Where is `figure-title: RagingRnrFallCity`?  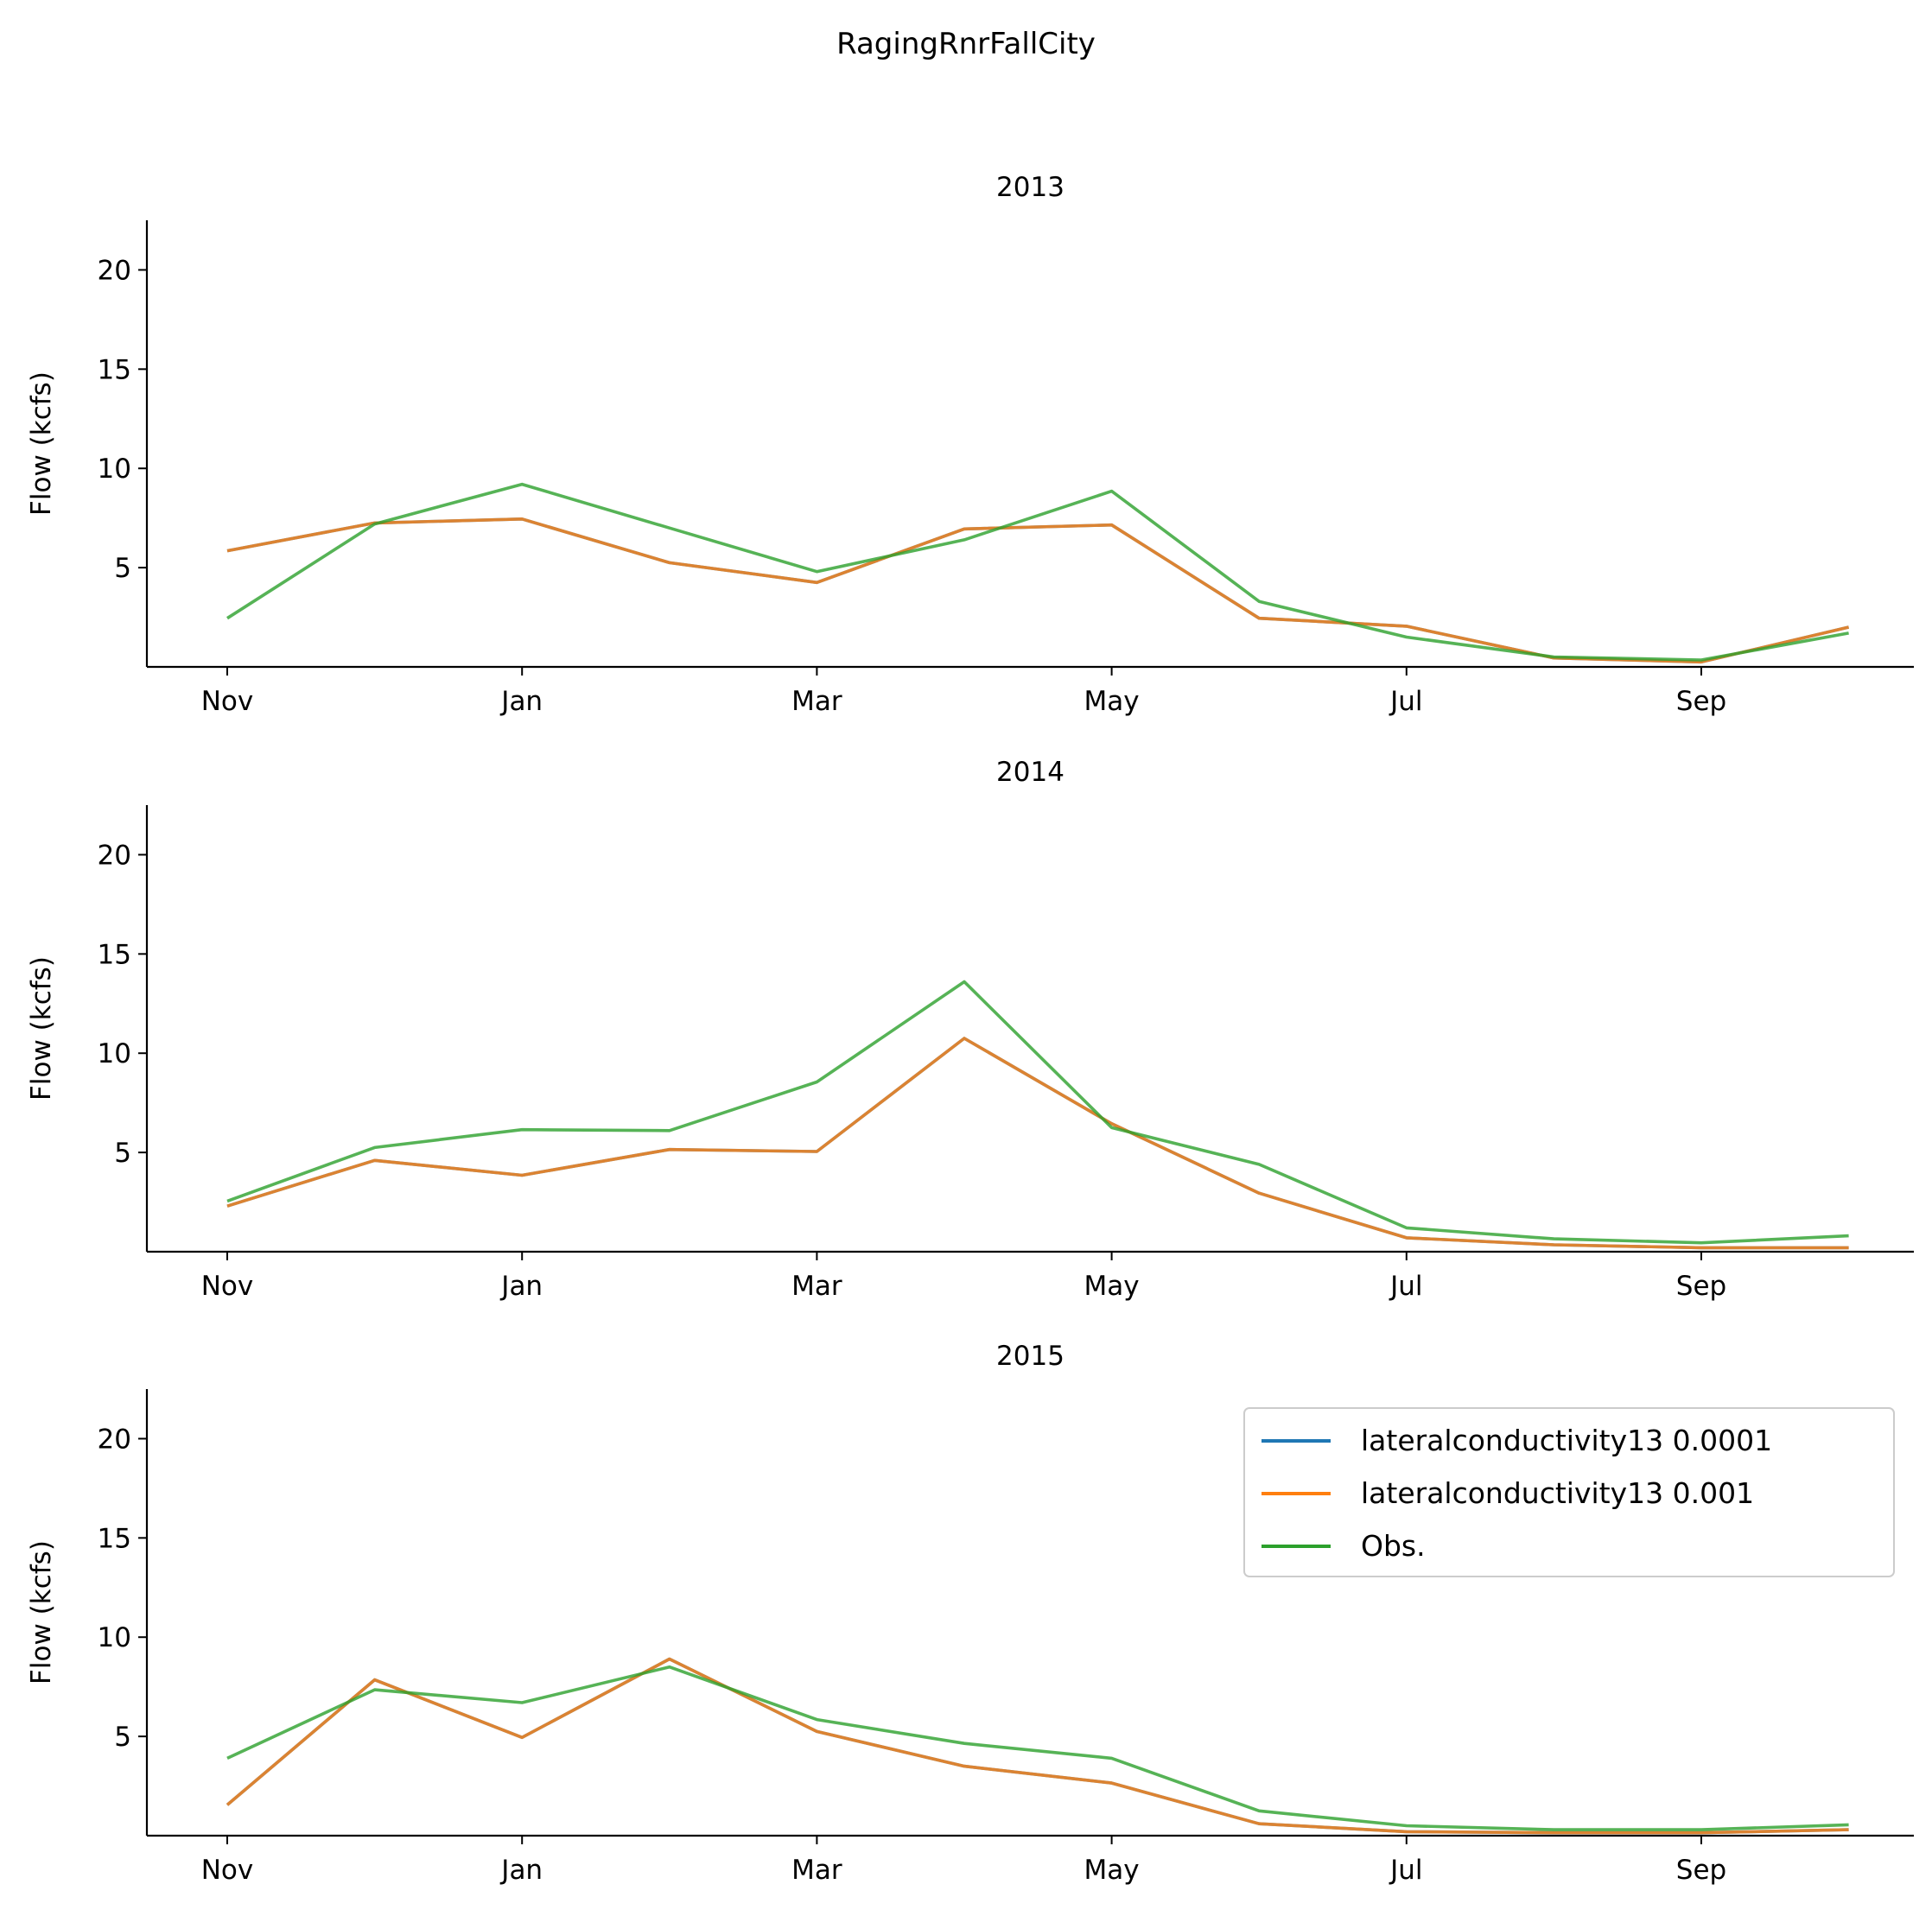 figure-title: RagingRnrFallCity is located at coordinates (966, 44).